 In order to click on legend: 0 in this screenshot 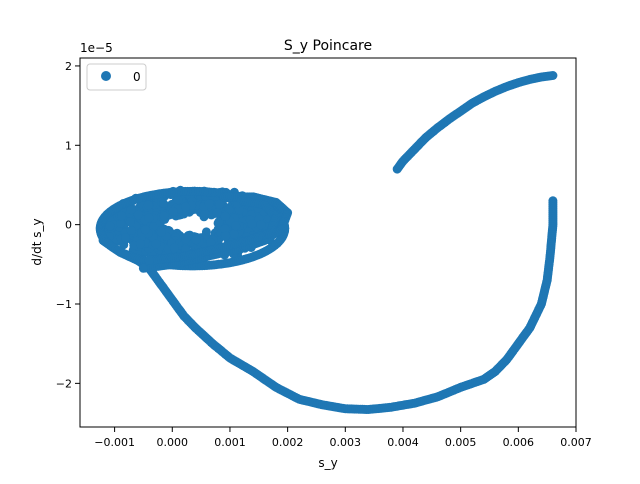, I will do `click(116, 77)`.